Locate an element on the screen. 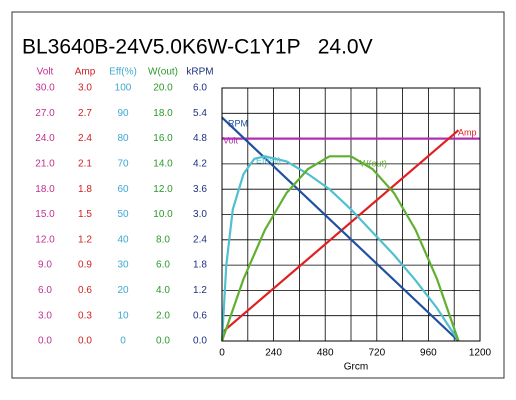 This screenshot has width=516, height=400. y-tick-label: 80 is located at coordinates (123, 138).